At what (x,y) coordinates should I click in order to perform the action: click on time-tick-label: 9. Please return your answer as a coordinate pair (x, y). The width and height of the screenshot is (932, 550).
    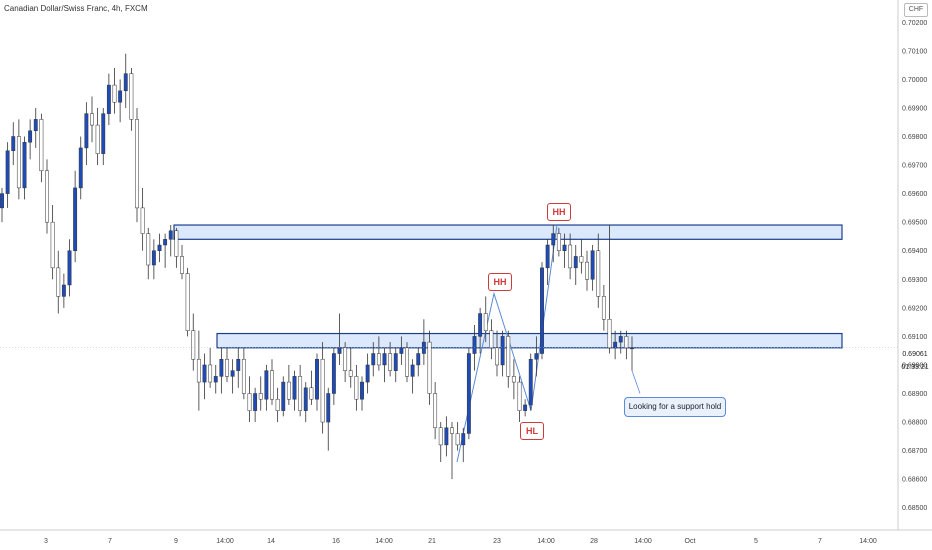
    Looking at the image, I should click on (176, 541).